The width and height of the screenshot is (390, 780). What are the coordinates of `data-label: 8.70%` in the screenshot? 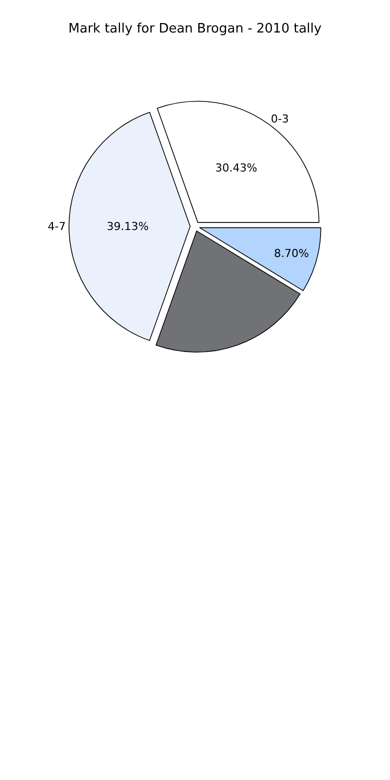 It's located at (292, 253).